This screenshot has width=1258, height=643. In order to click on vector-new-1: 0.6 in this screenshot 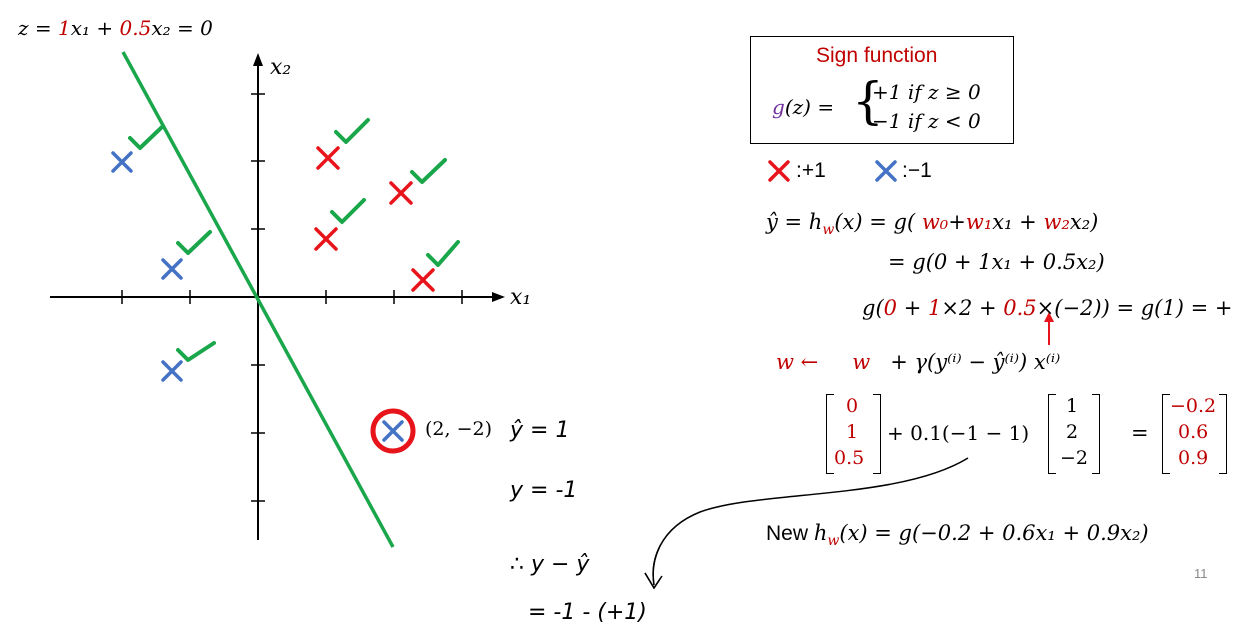, I will do `click(1193, 432)`.